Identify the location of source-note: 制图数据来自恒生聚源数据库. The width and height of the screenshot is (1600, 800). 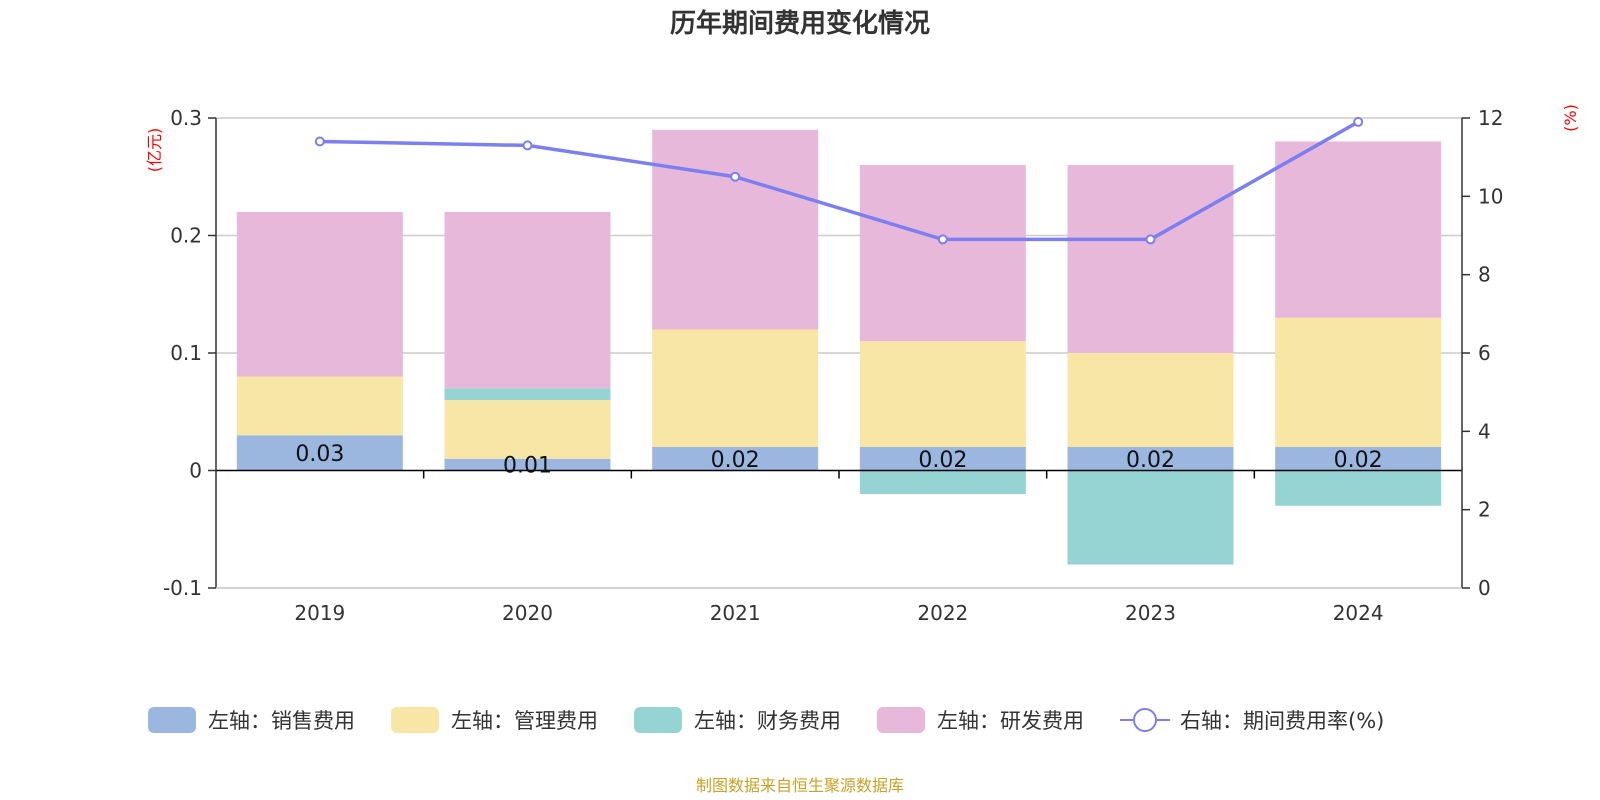
(800, 785).